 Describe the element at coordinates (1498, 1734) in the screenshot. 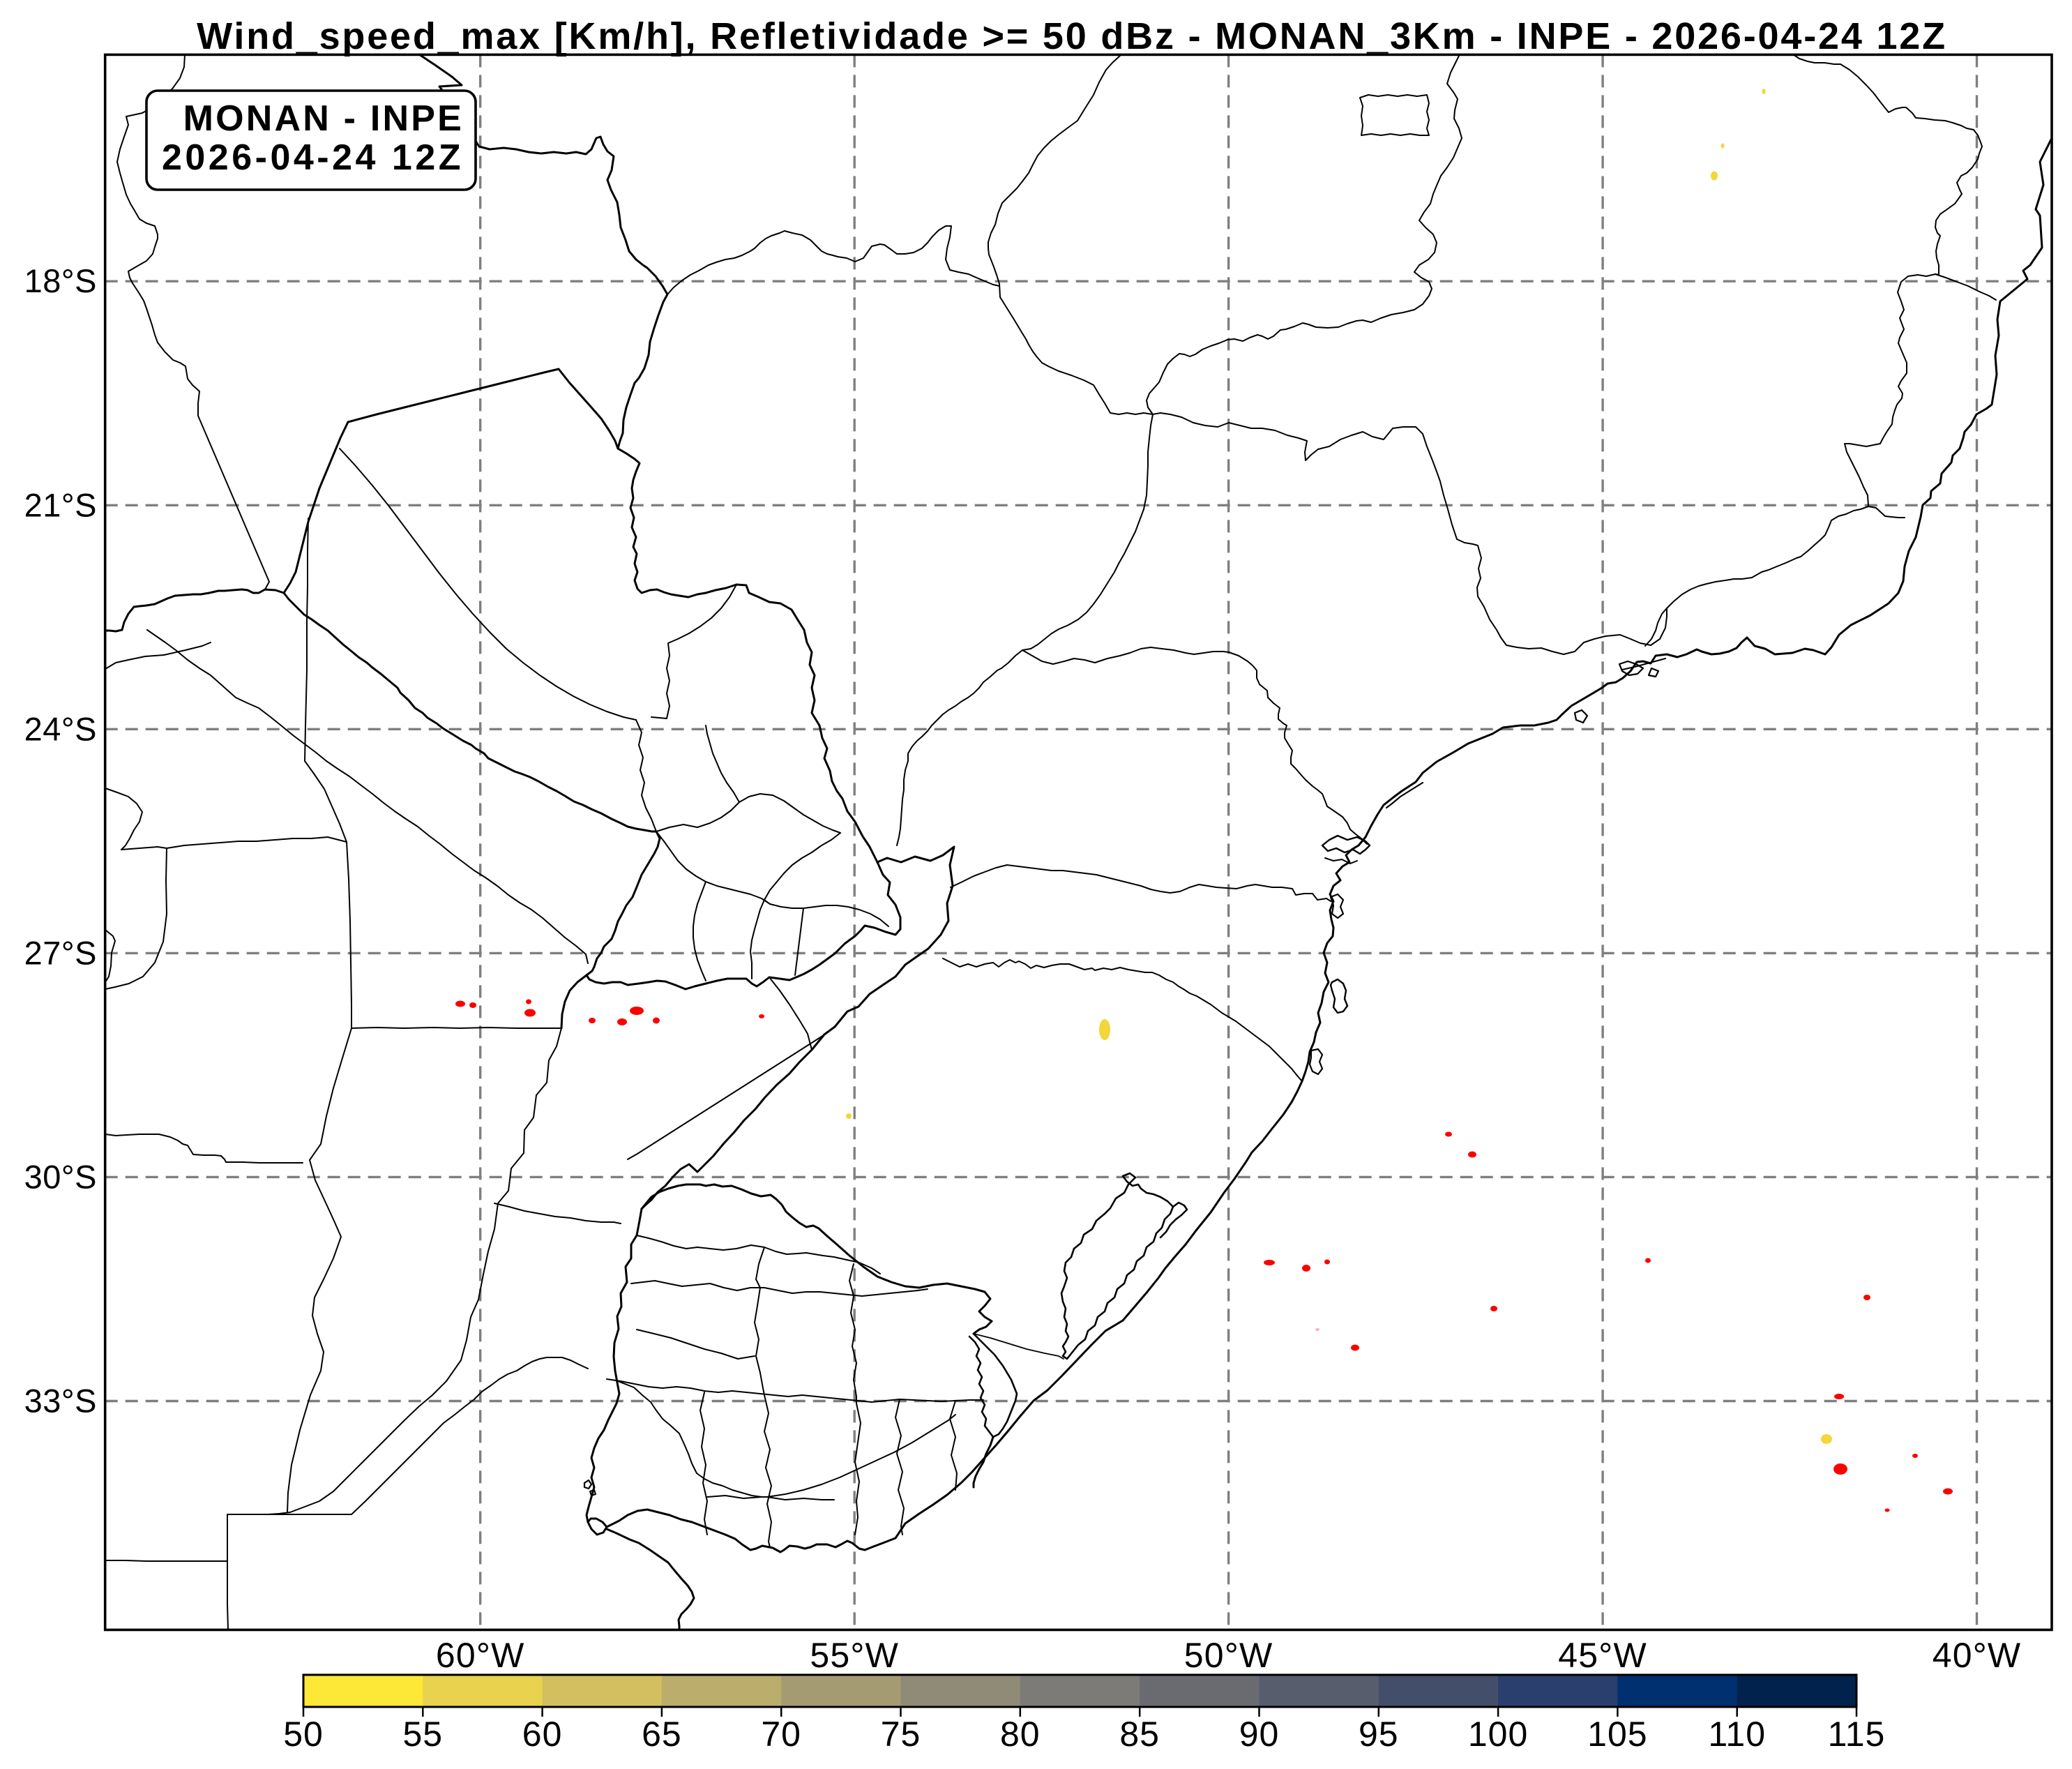

I see `svg-text: 100` at that location.